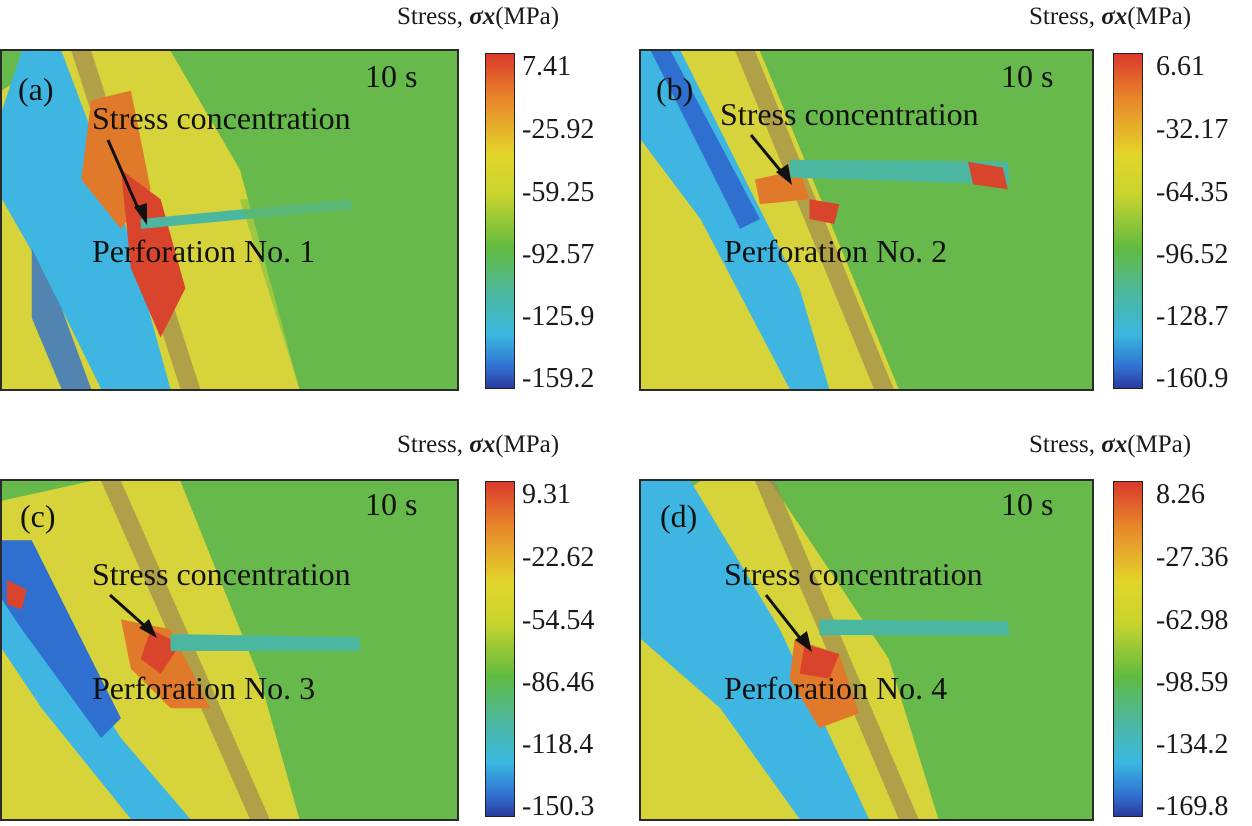 This screenshot has width=1252, height=826. I want to click on tick-label: -27.36, so click(1192, 557).